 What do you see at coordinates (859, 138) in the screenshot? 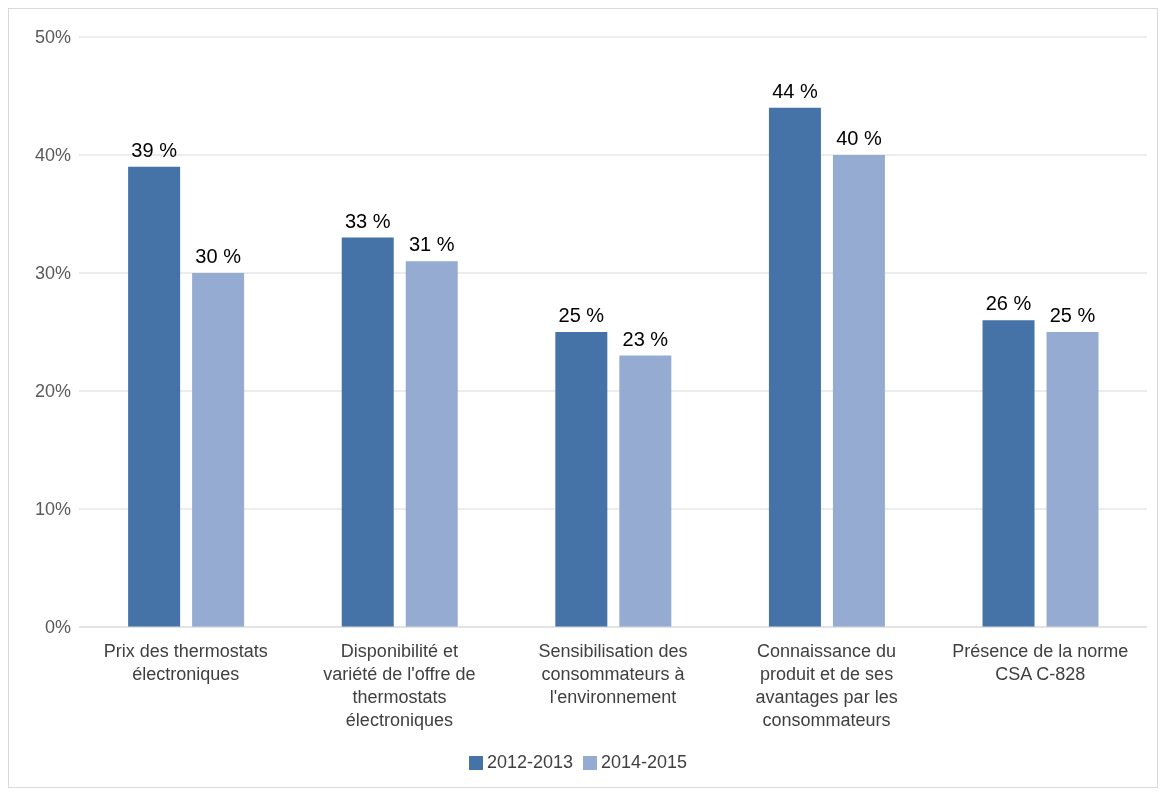
I see `data-label: 40 %` at bounding box center [859, 138].